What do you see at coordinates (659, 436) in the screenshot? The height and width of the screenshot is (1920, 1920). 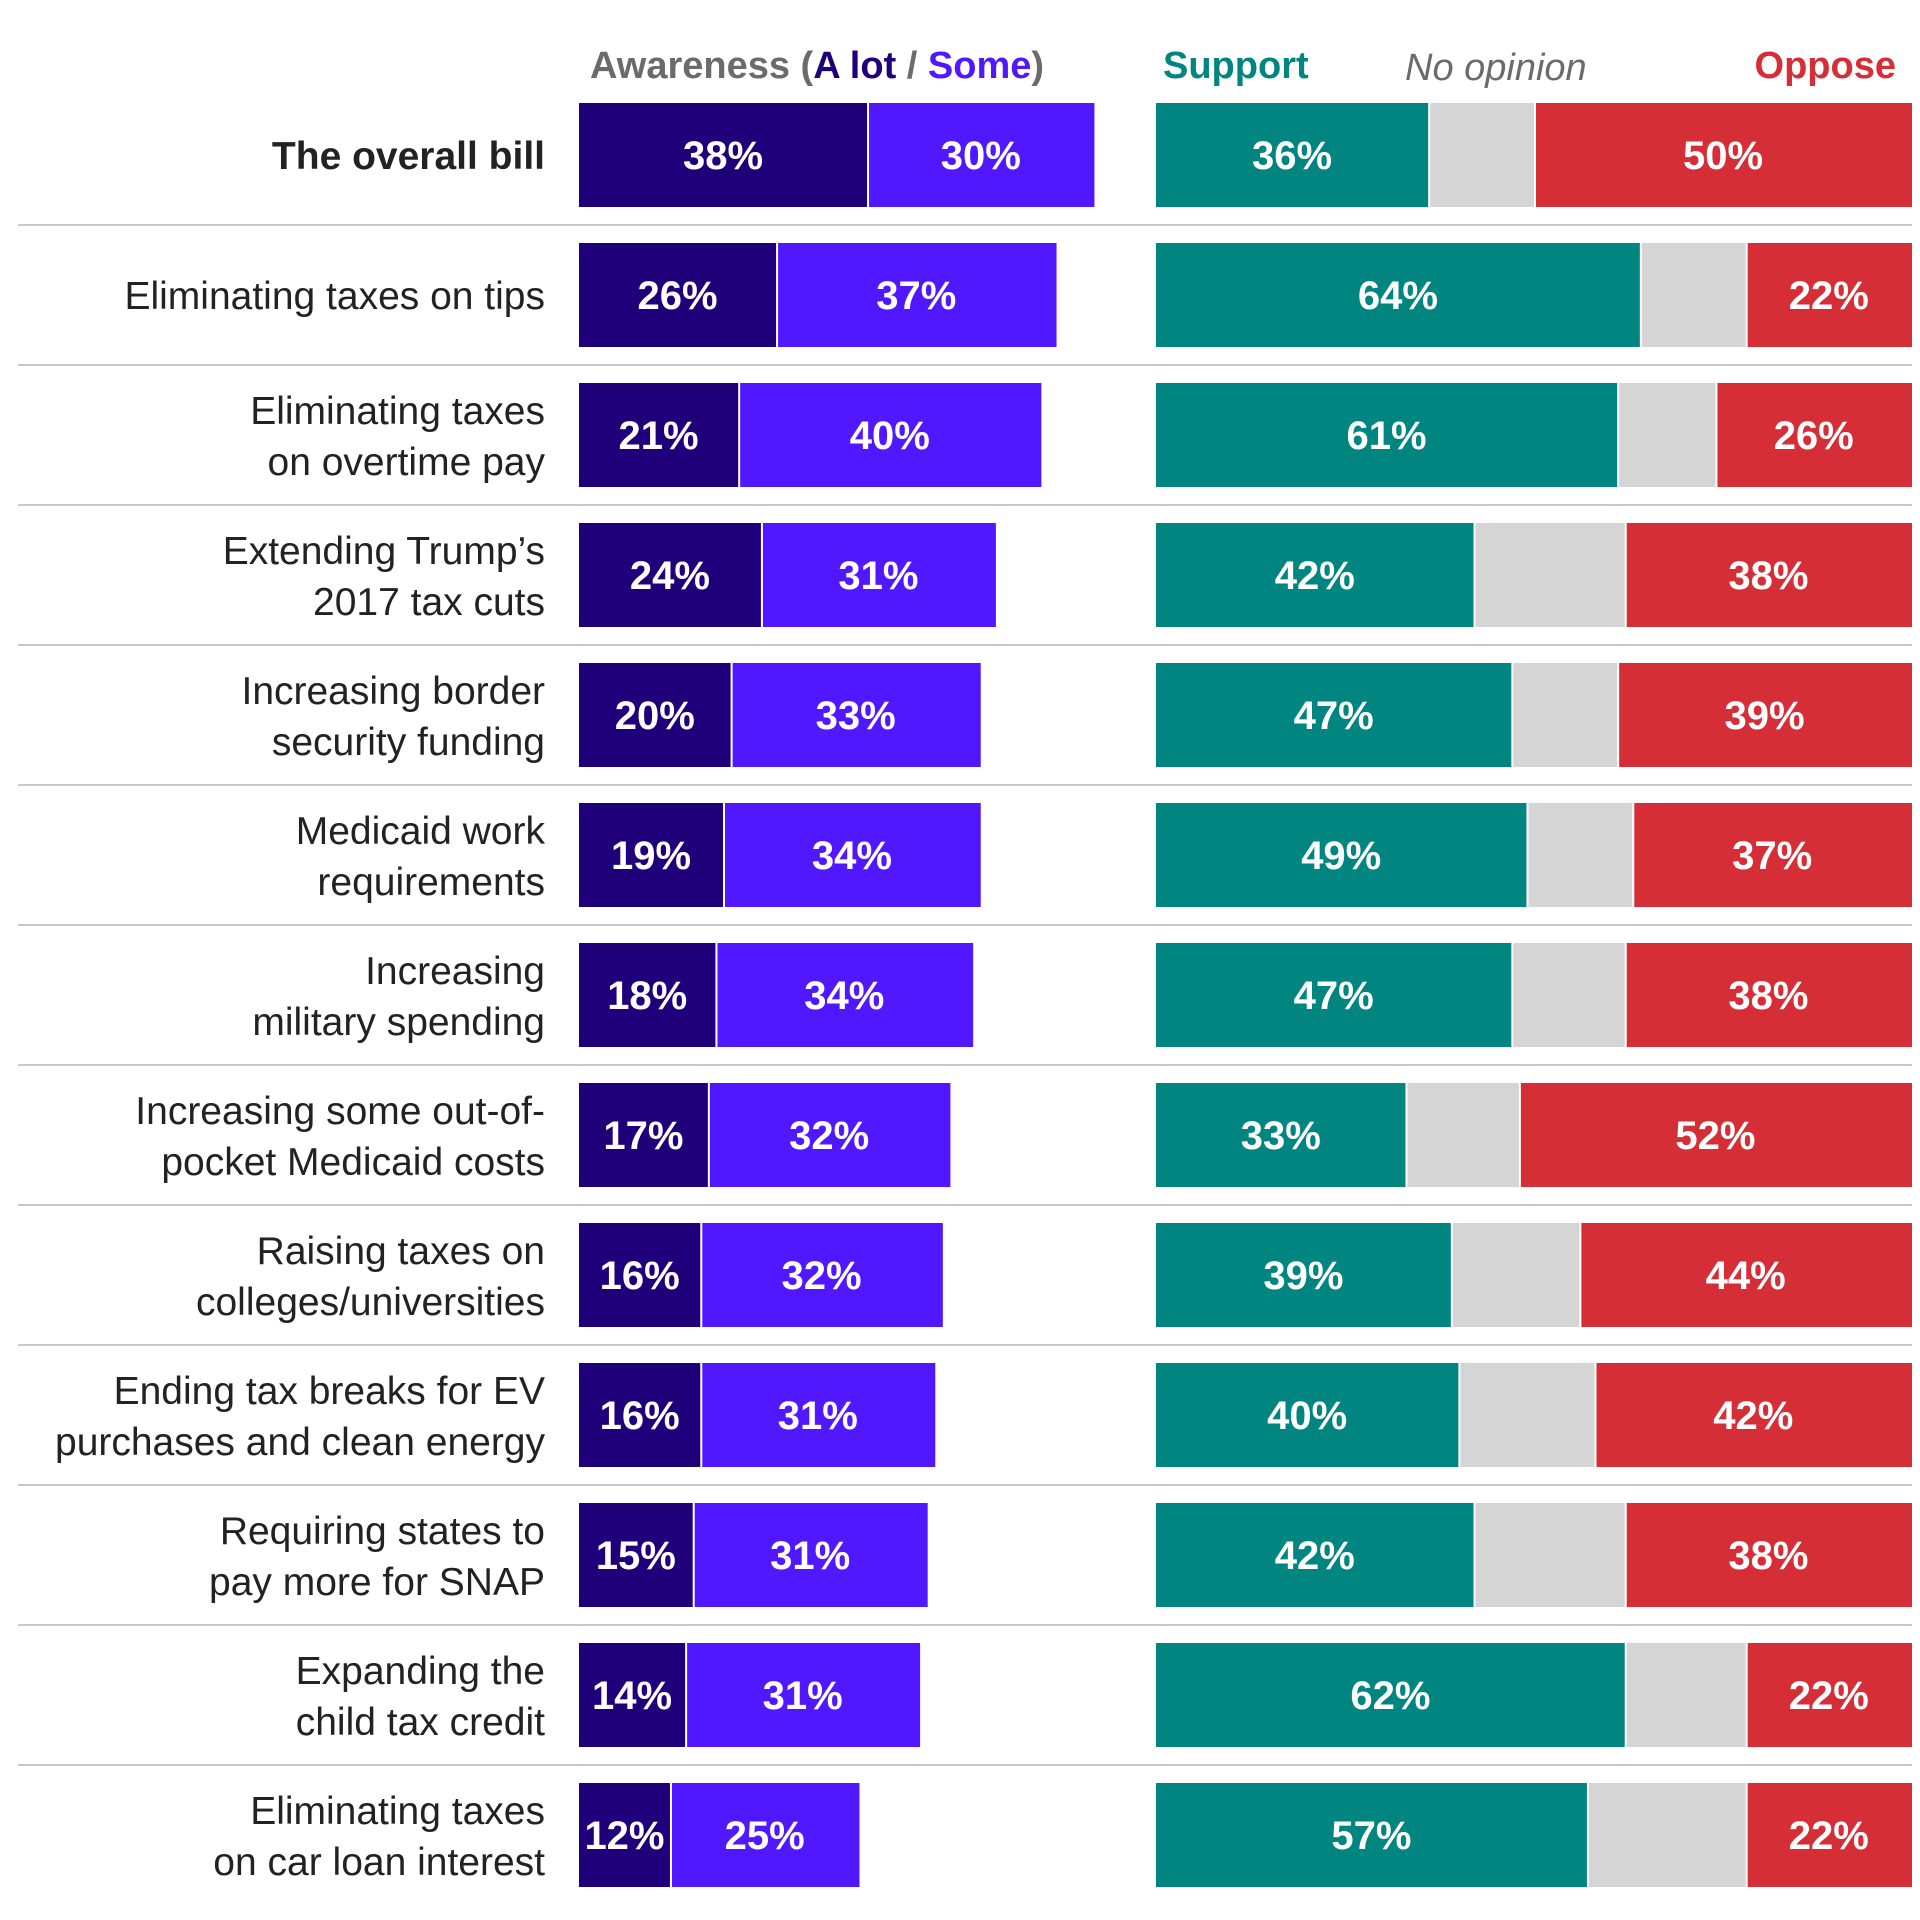 I see `label-awareness-alot: 21%` at bounding box center [659, 436].